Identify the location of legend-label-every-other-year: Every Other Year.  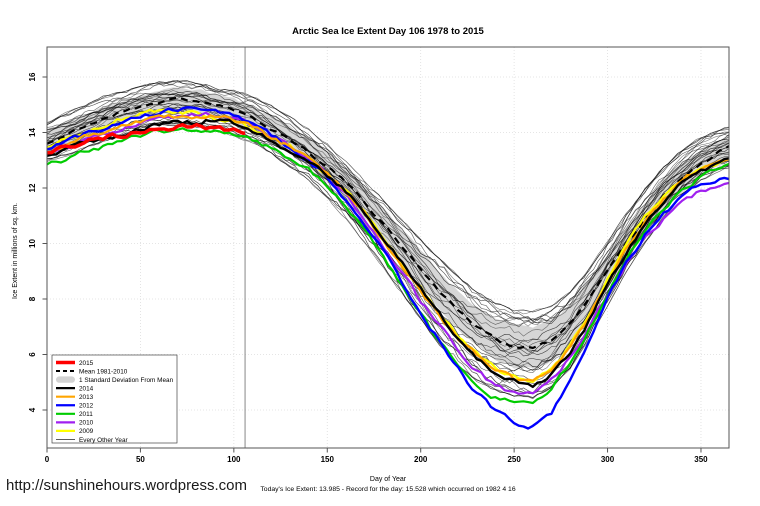
(104, 440).